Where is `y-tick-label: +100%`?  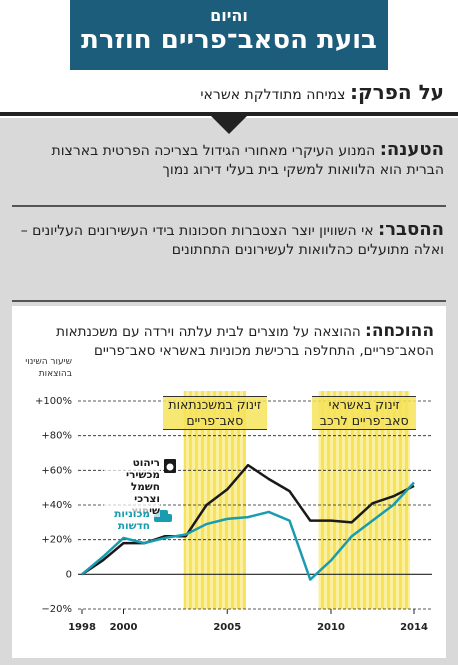
y-tick-label: +100% is located at coordinates (53, 401).